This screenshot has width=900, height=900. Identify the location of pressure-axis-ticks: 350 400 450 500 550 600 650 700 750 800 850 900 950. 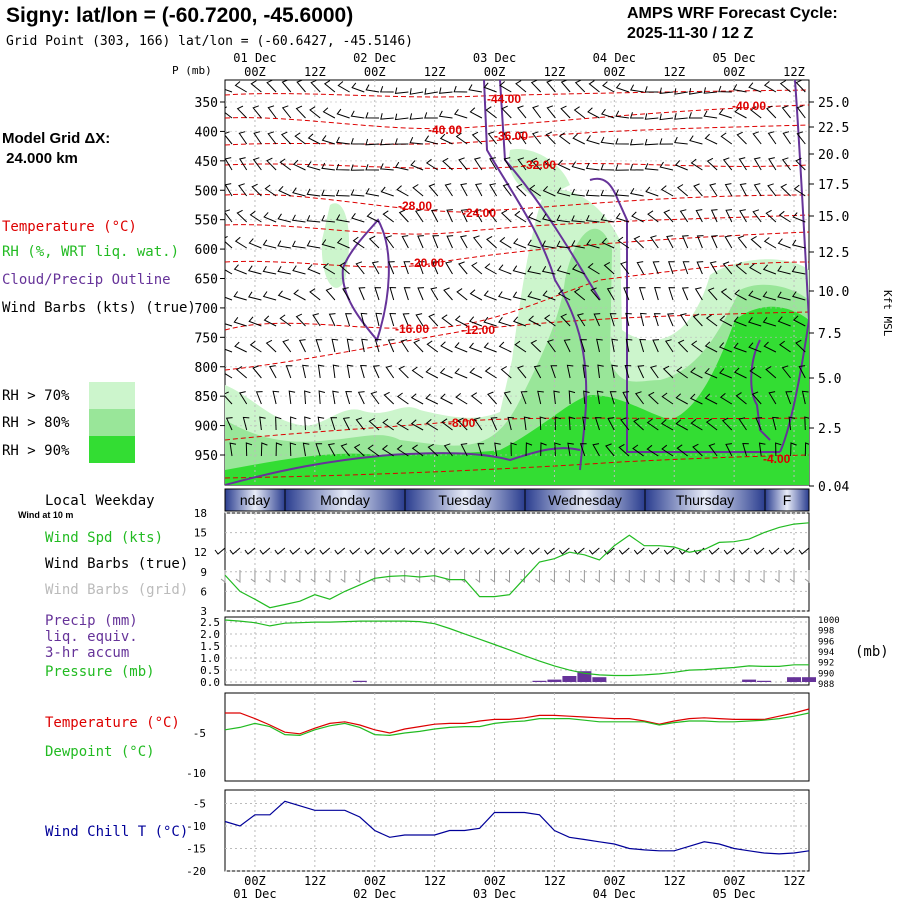
(210, 280).